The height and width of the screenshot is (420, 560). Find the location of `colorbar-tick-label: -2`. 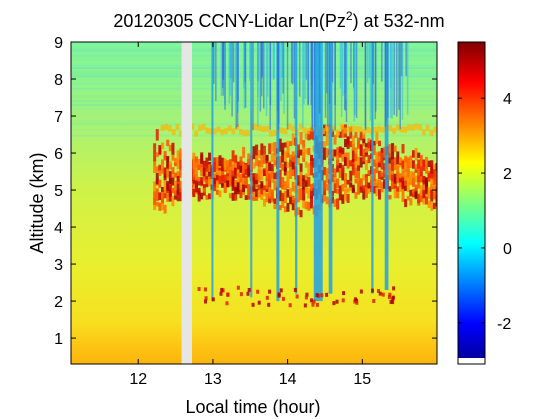

colorbar-tick-label: -2 is located at coordinates (504, 324).